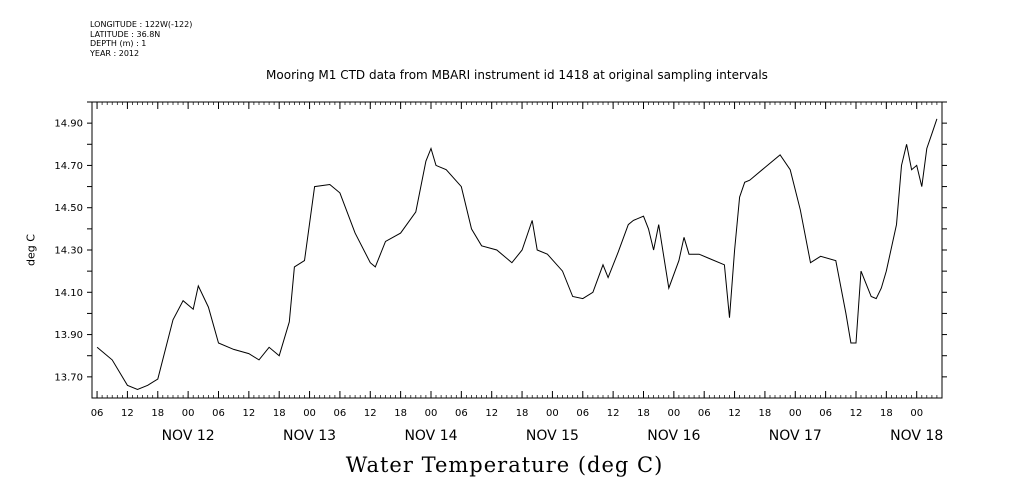 This screenshot has height=504, width=1009. What do you see at coordinates (141, 24) in the screenshot?
I see `meta-longitude: LONGITUDE : 122W(-122)` at bounding box center [141, 24].